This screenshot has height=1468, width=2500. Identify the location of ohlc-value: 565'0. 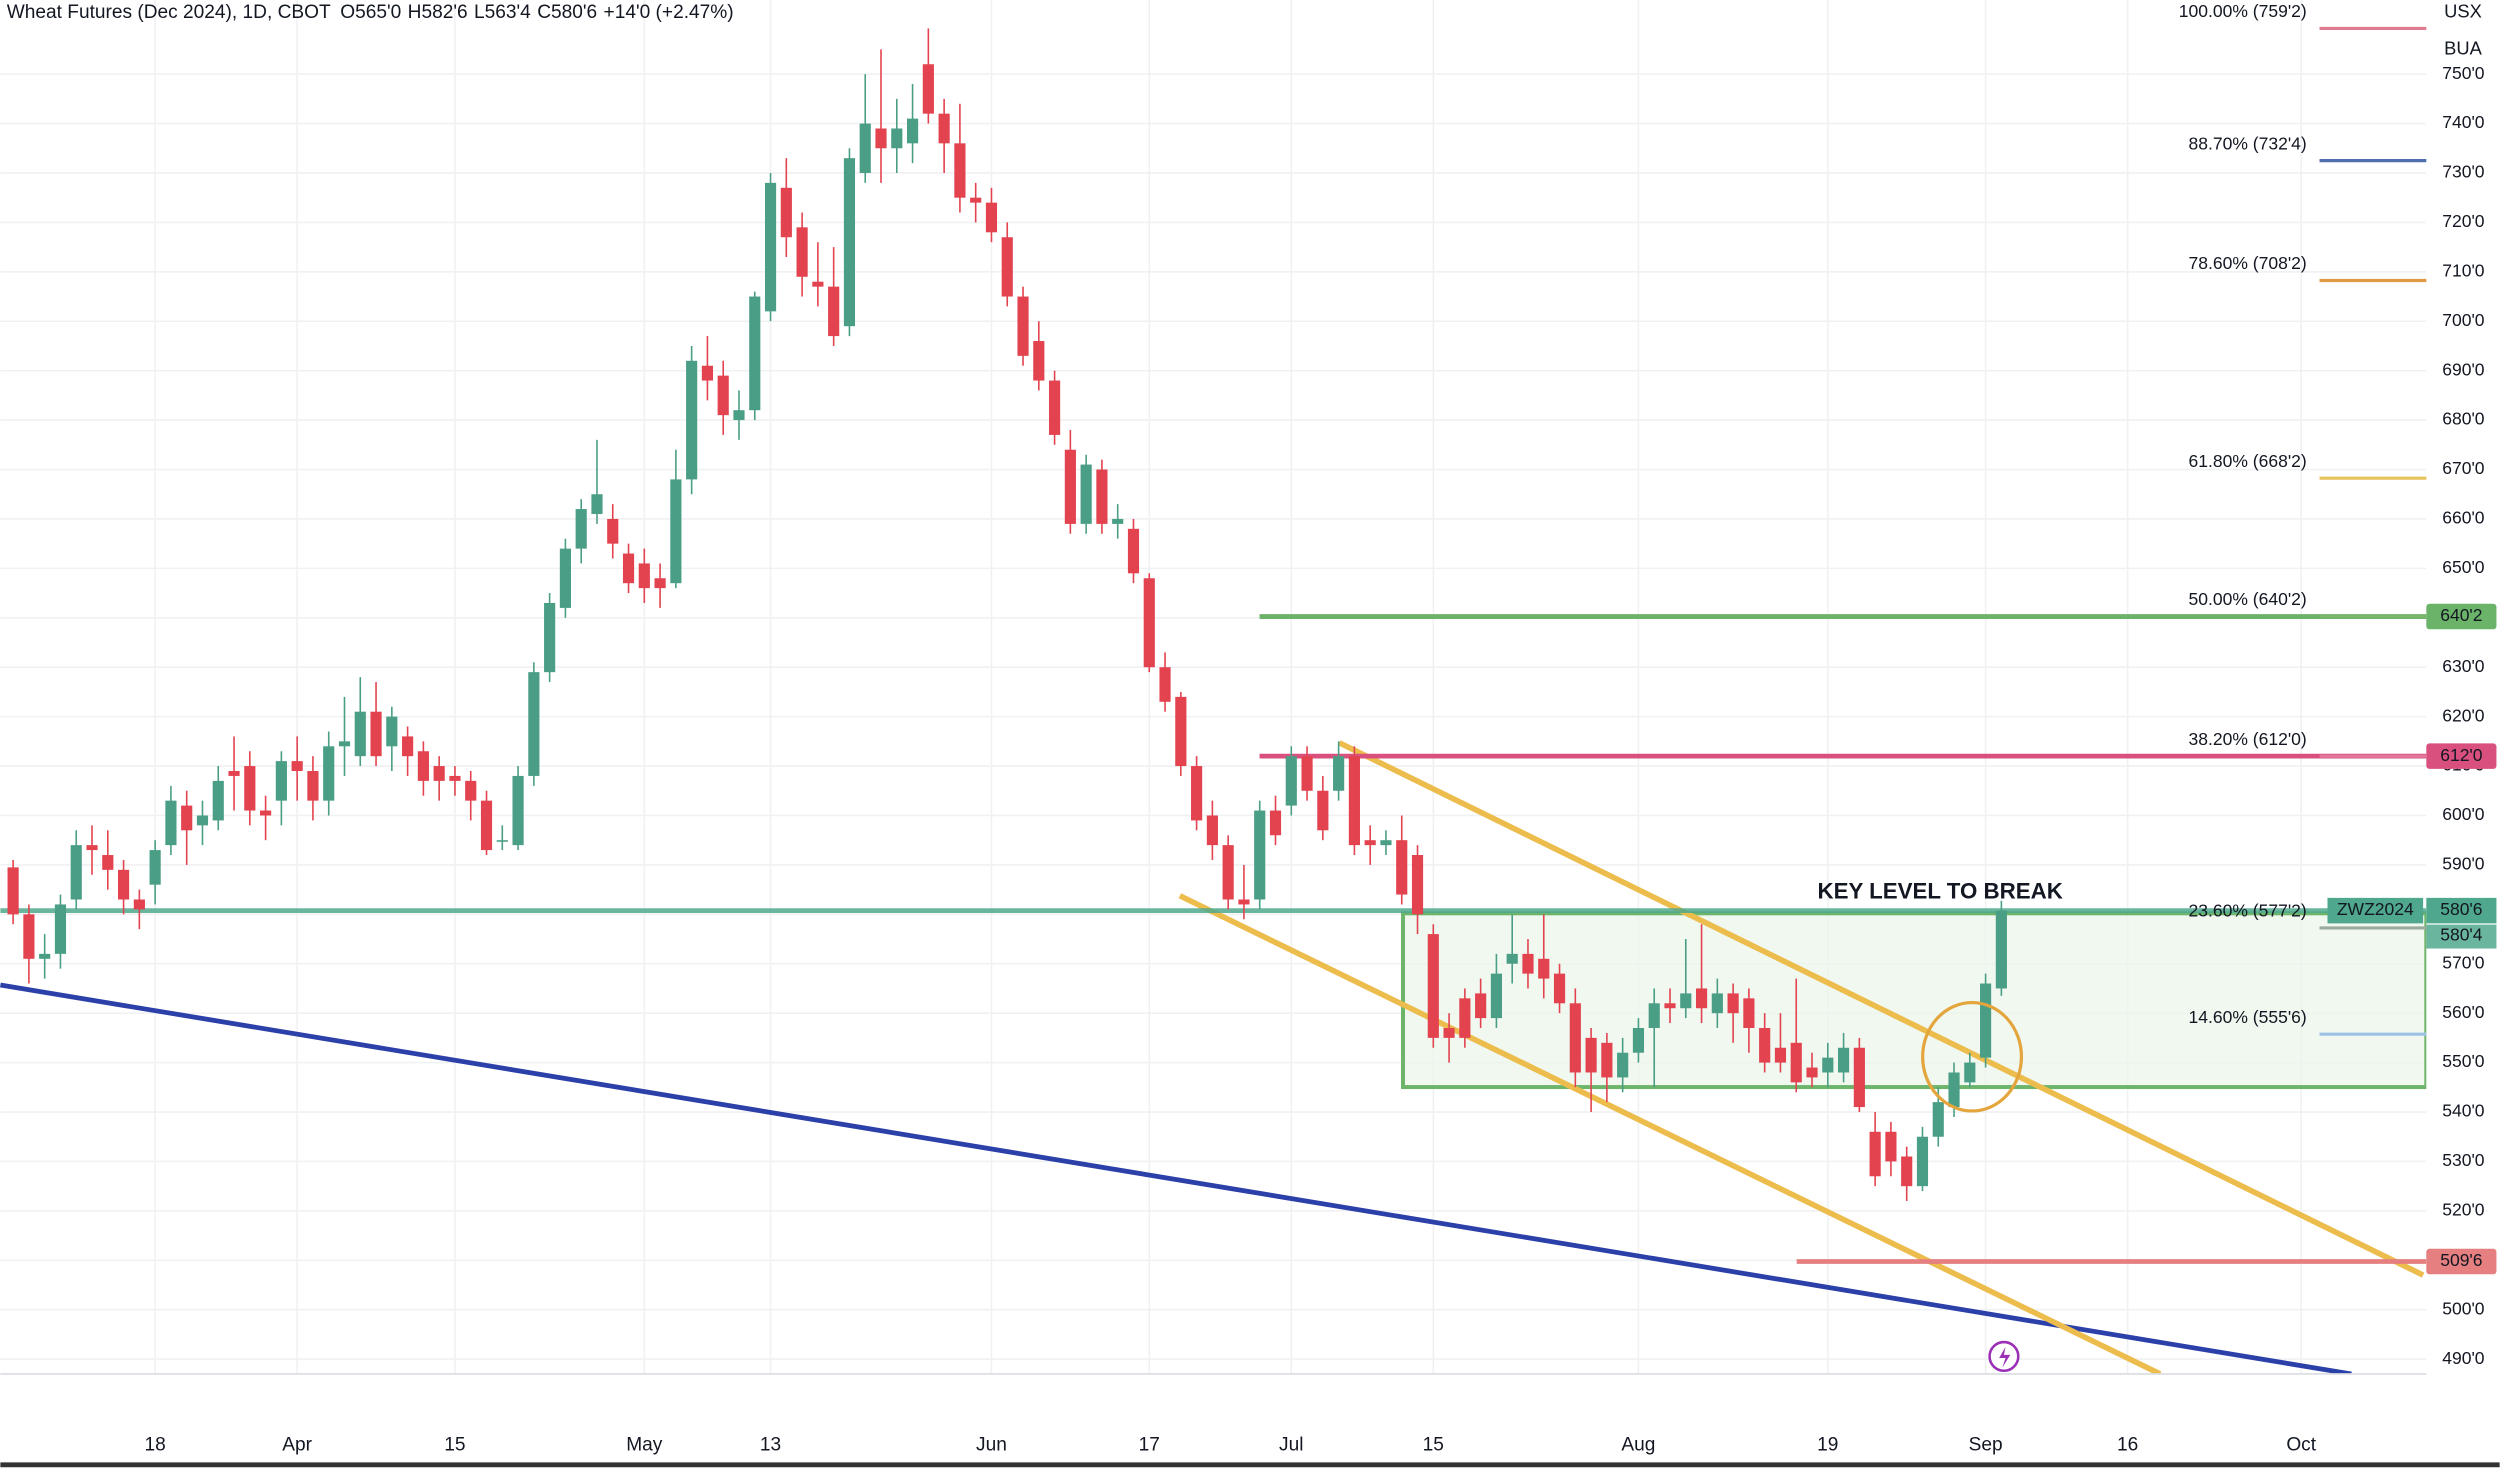
(378, 12).